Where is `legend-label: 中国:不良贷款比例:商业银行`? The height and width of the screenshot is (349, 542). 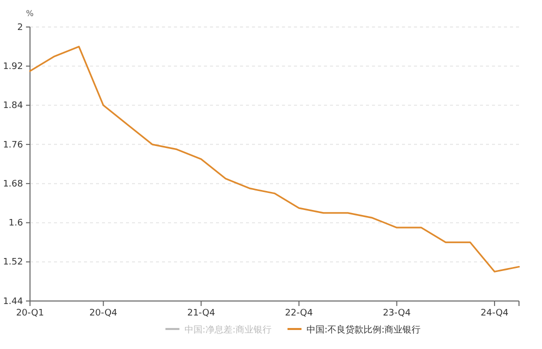
legend-label: 中国:不良贷款比例:商业银行 is located at coordinates (363, 330).